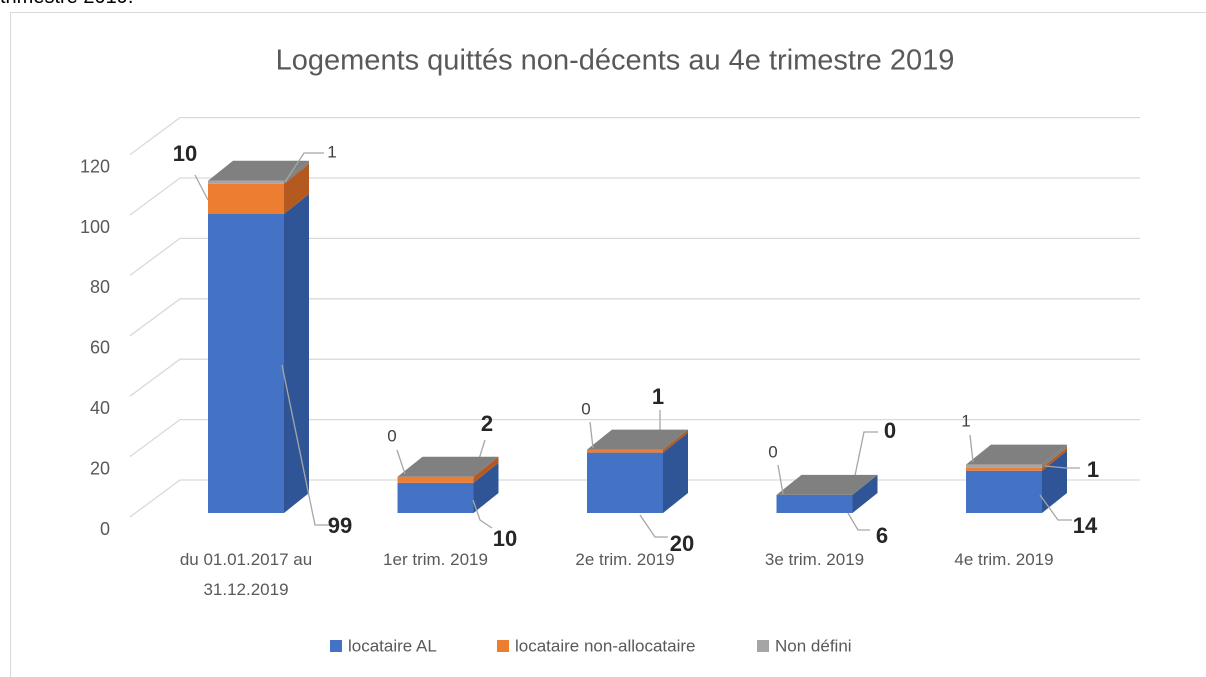 The image size is (1206, 677). Describe the element at coordinates (100, 287) in the screenshot. I see `y-tick-label: 80` at that location.